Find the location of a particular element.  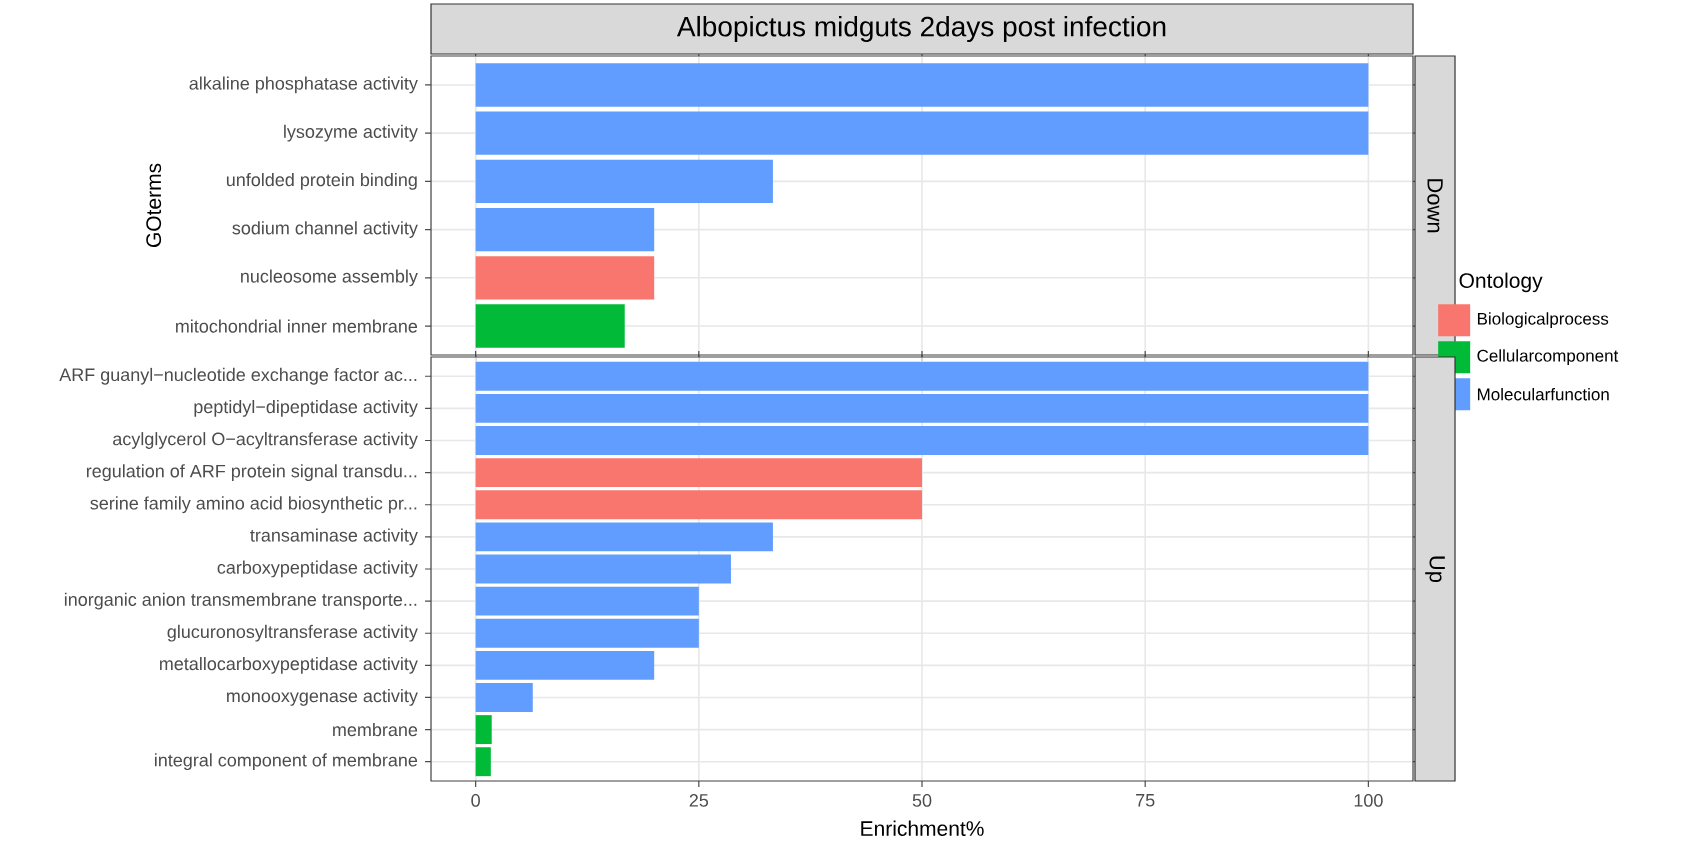

y-tick-label: transaminase activity is located at coordinates (334, 537).